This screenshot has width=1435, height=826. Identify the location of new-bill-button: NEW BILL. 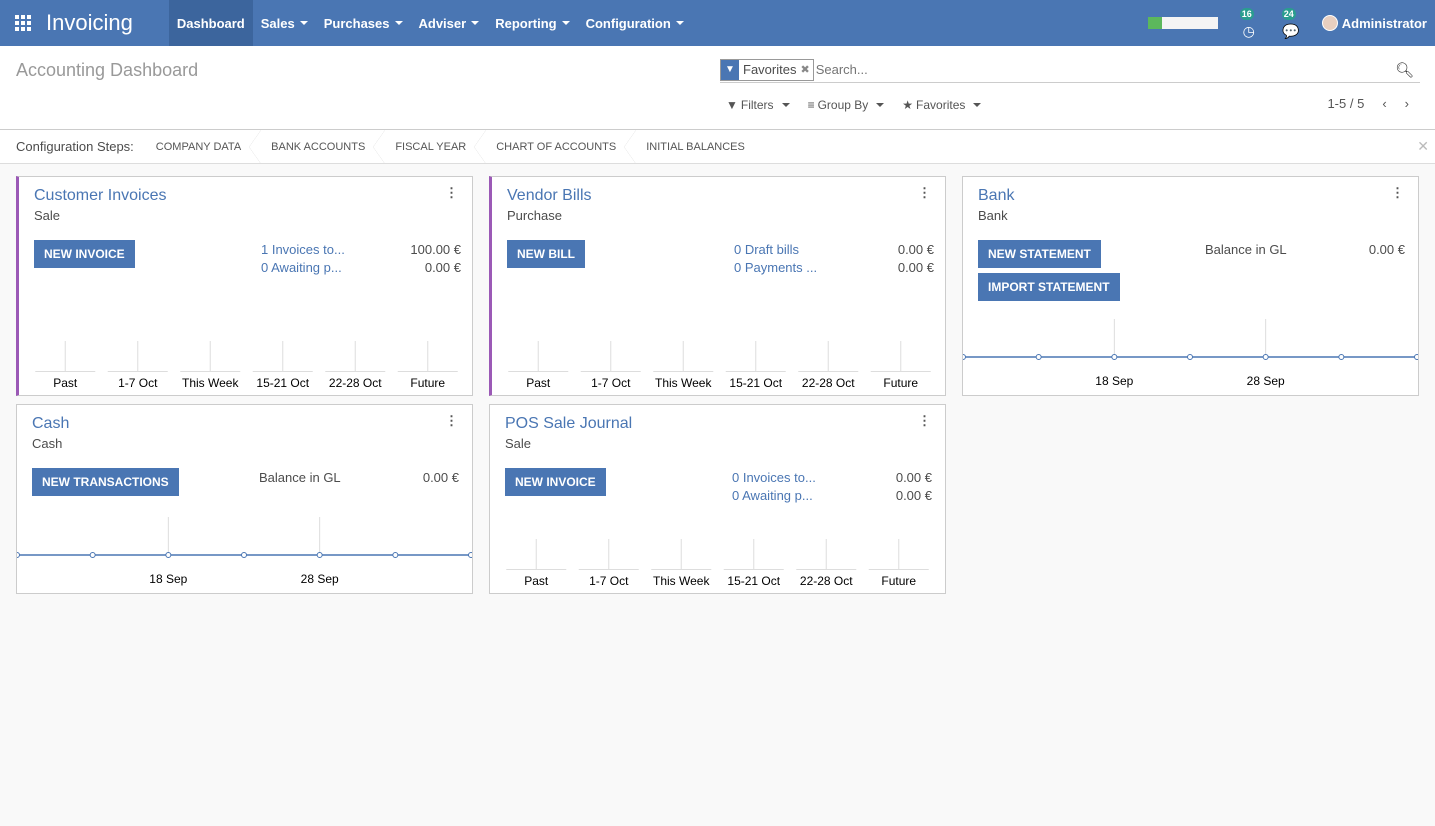
(546, 254).